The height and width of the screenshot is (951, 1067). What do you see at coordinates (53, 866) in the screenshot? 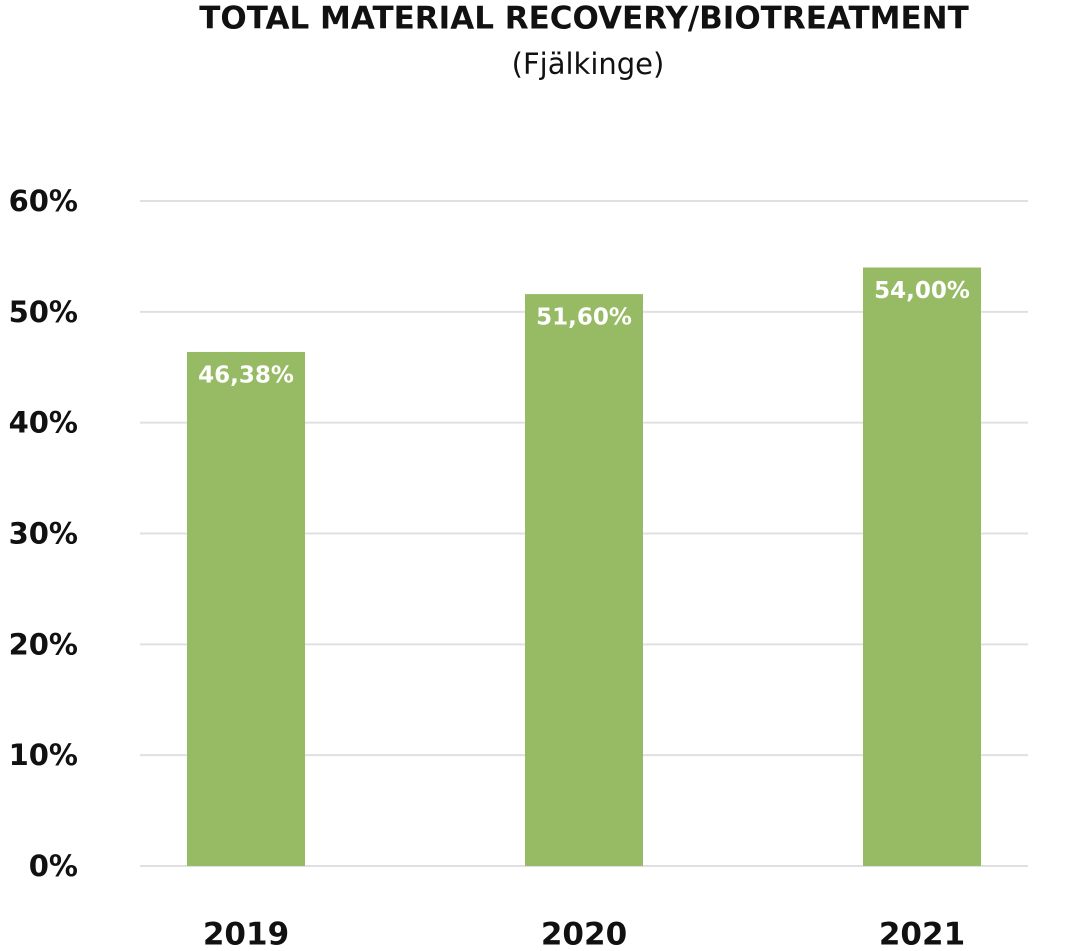
I see `y-tick-label: 0%` at bounding box center [53, 866].